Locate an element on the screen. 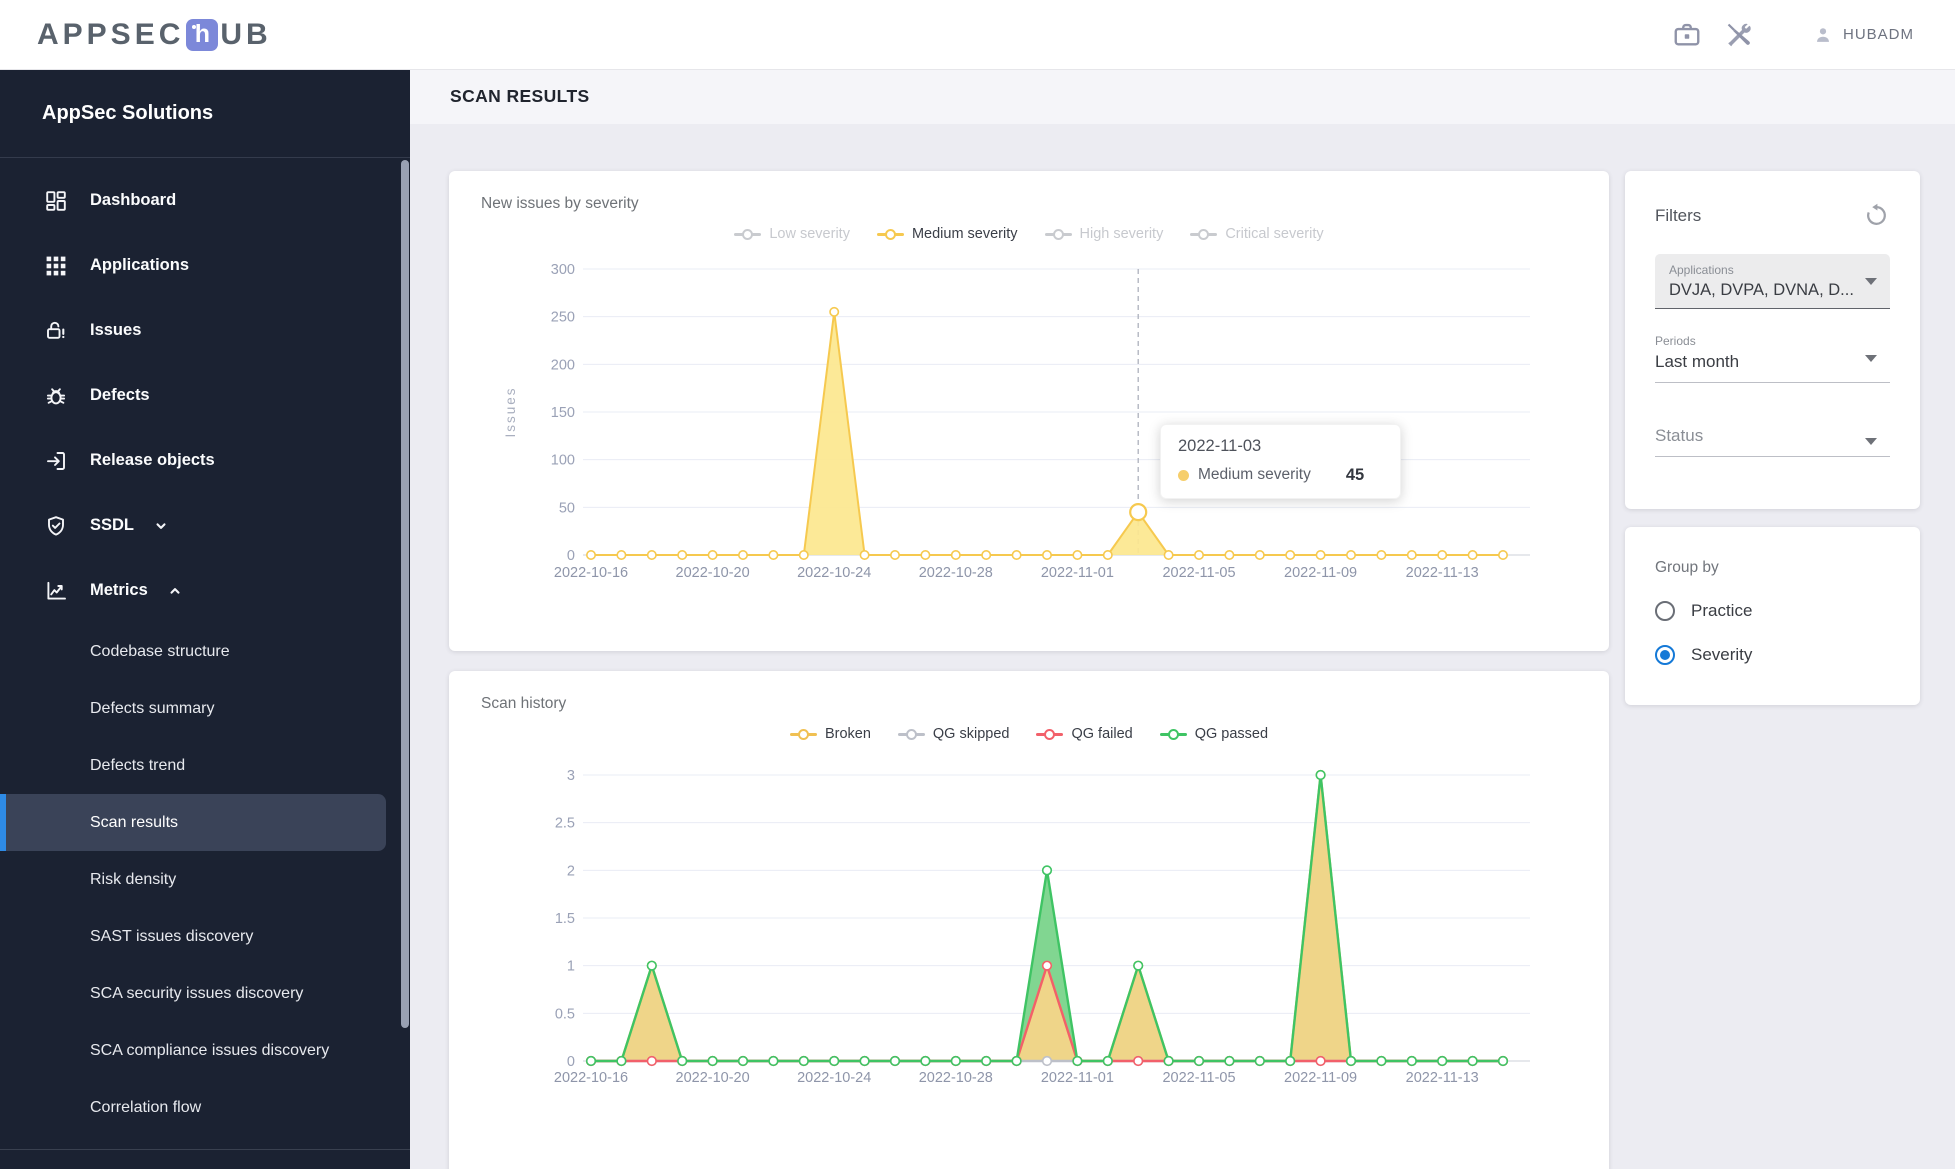 This screenshot has width=1955, height=1169. tooltip-value: 45 is located at coordinates (1355, 474).